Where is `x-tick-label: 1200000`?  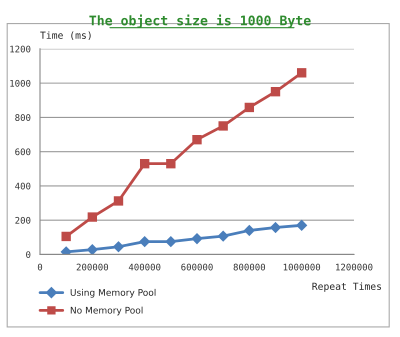
x-tick-label: 1200000 is located at coordinates (354, 267).